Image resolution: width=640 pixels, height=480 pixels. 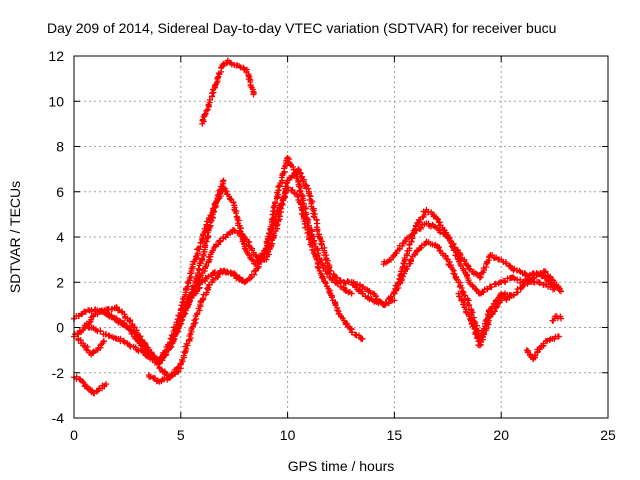 I want to click on series-trace-k, so click(x=469, y=256).